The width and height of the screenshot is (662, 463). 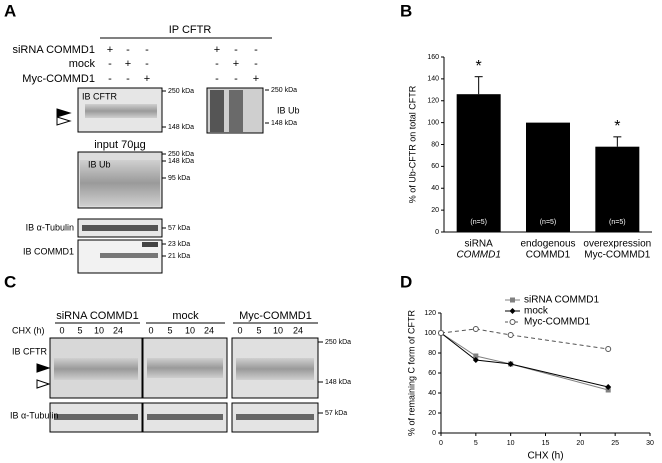 What do you see at coordinates (179, 256) in the screenshot?
I see `kda-marker: 21 kDa` at bounding box center [179, 256].